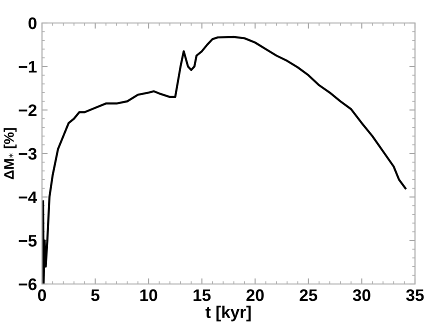 This screenshot has width=436, height=322. Describe the element at coordinates (149, 295) in the screenshot. I see `x-tick-label: 10` at that location.